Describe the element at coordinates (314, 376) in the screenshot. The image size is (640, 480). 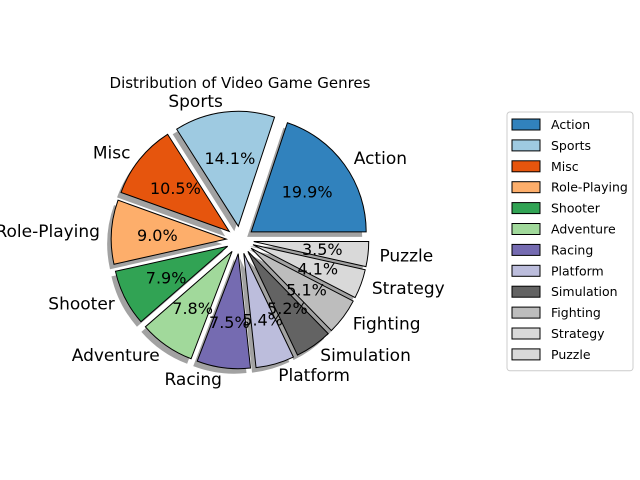
I see `category-label-platform: Platform` at that location.